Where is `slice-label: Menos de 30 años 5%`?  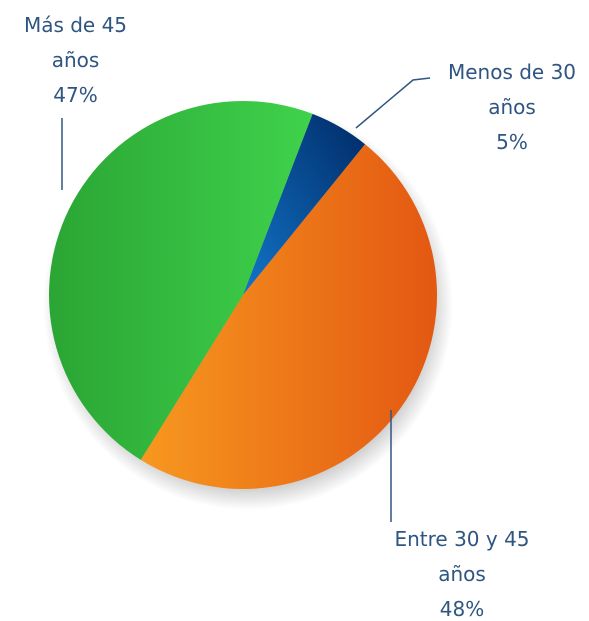
slice-label: Menos de 30 años 5% is located at coordinates (510, 107).